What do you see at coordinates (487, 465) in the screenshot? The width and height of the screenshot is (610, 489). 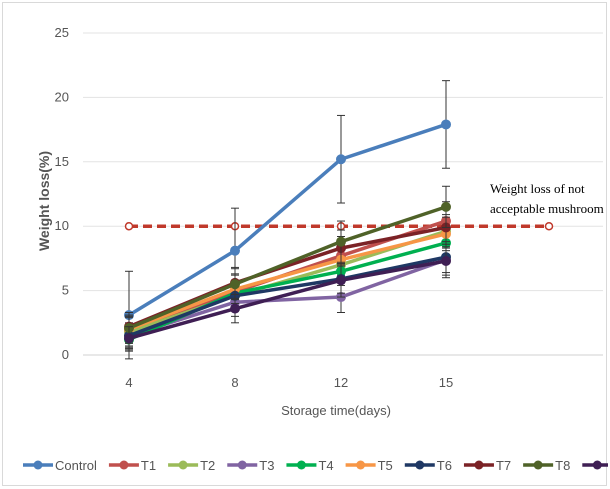 I see `legend-item-t7: T7` at bounding box center [487, 465].